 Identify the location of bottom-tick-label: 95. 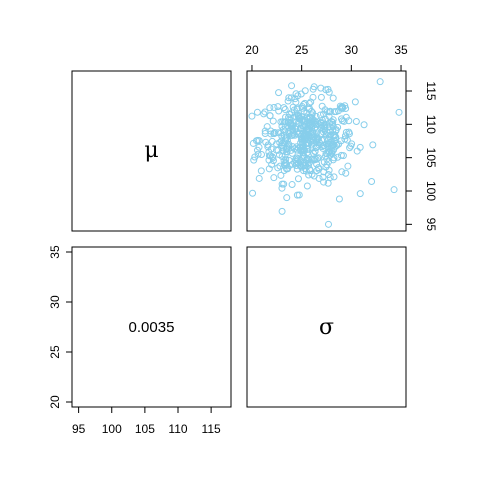
(79, 429).